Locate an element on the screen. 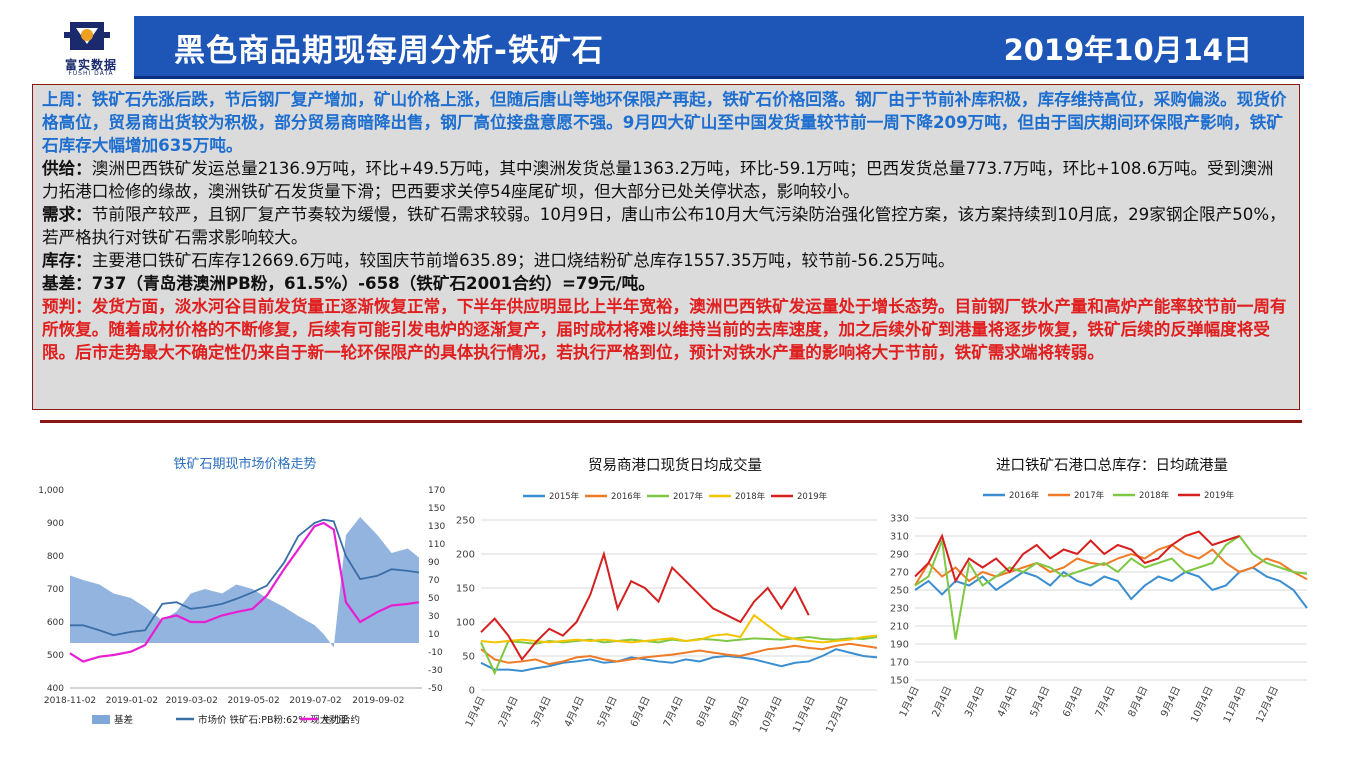  supply-label: 供给： is located at coordinates (67, 168).